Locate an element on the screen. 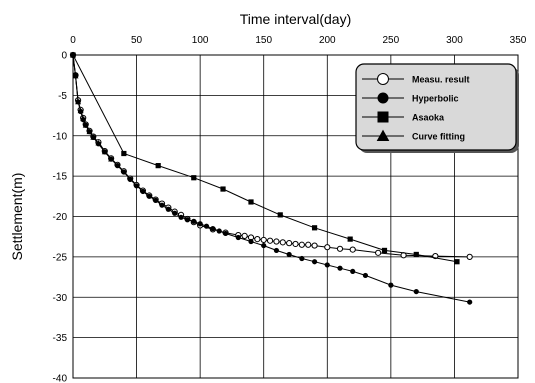 The image size is (535, 383). x-tick-label: 100 is located at coordinates (200, 40).